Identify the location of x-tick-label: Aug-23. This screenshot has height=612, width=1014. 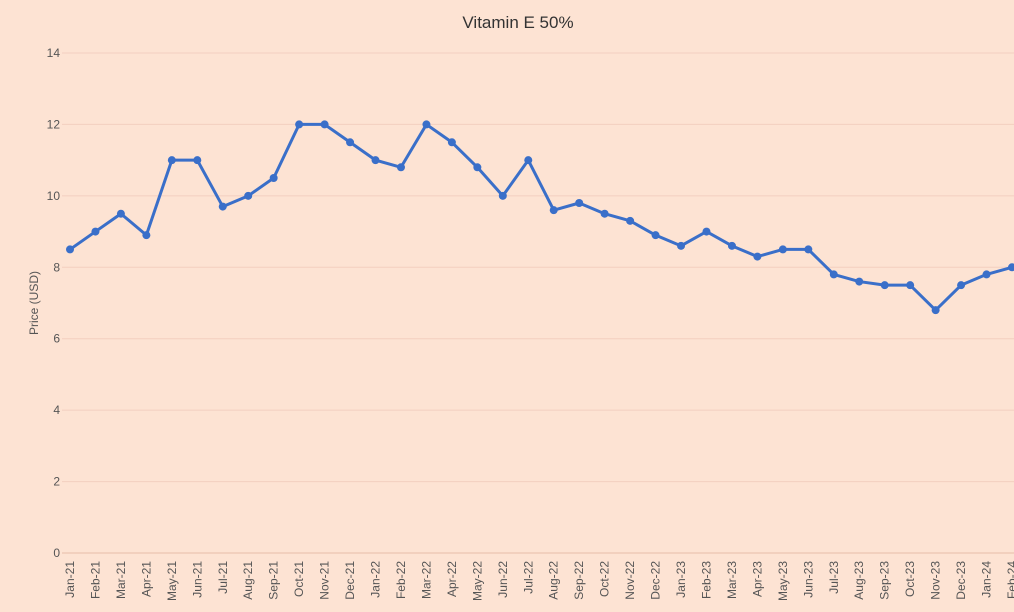
(859, 580).